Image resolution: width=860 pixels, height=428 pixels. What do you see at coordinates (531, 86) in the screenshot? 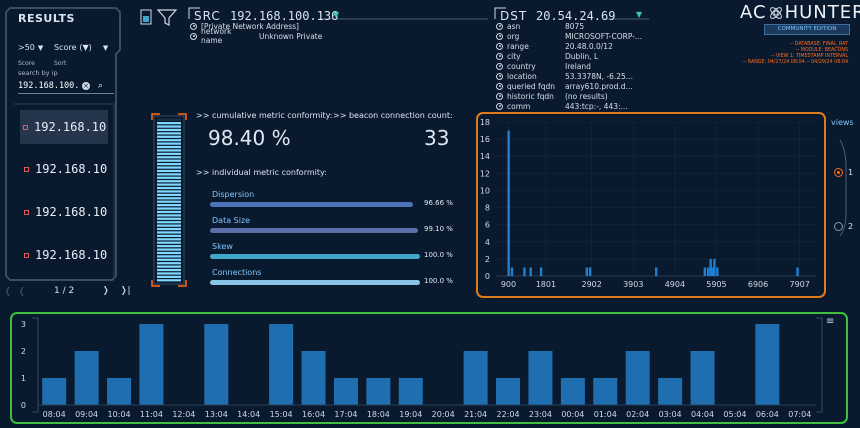
I see `dst-key: queried fqdn` at bounding box center [531, 86].